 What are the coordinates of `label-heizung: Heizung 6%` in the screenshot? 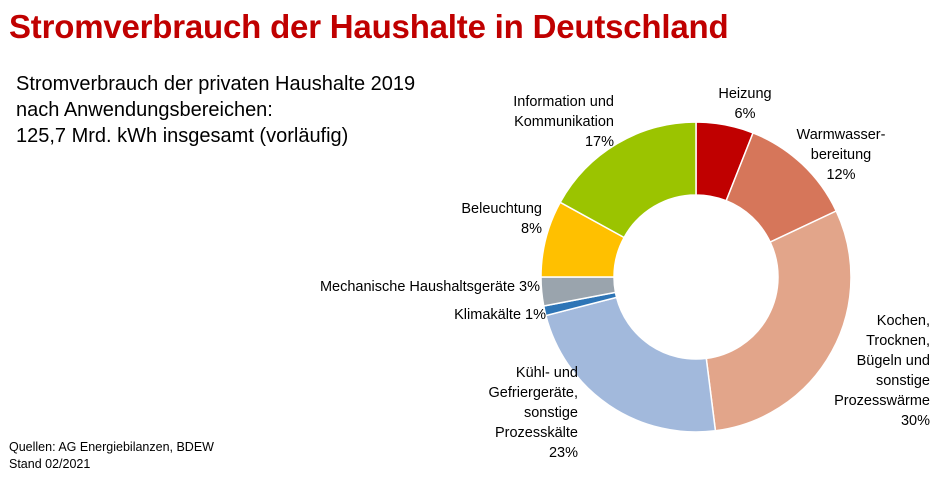 It's located at (745, 104).